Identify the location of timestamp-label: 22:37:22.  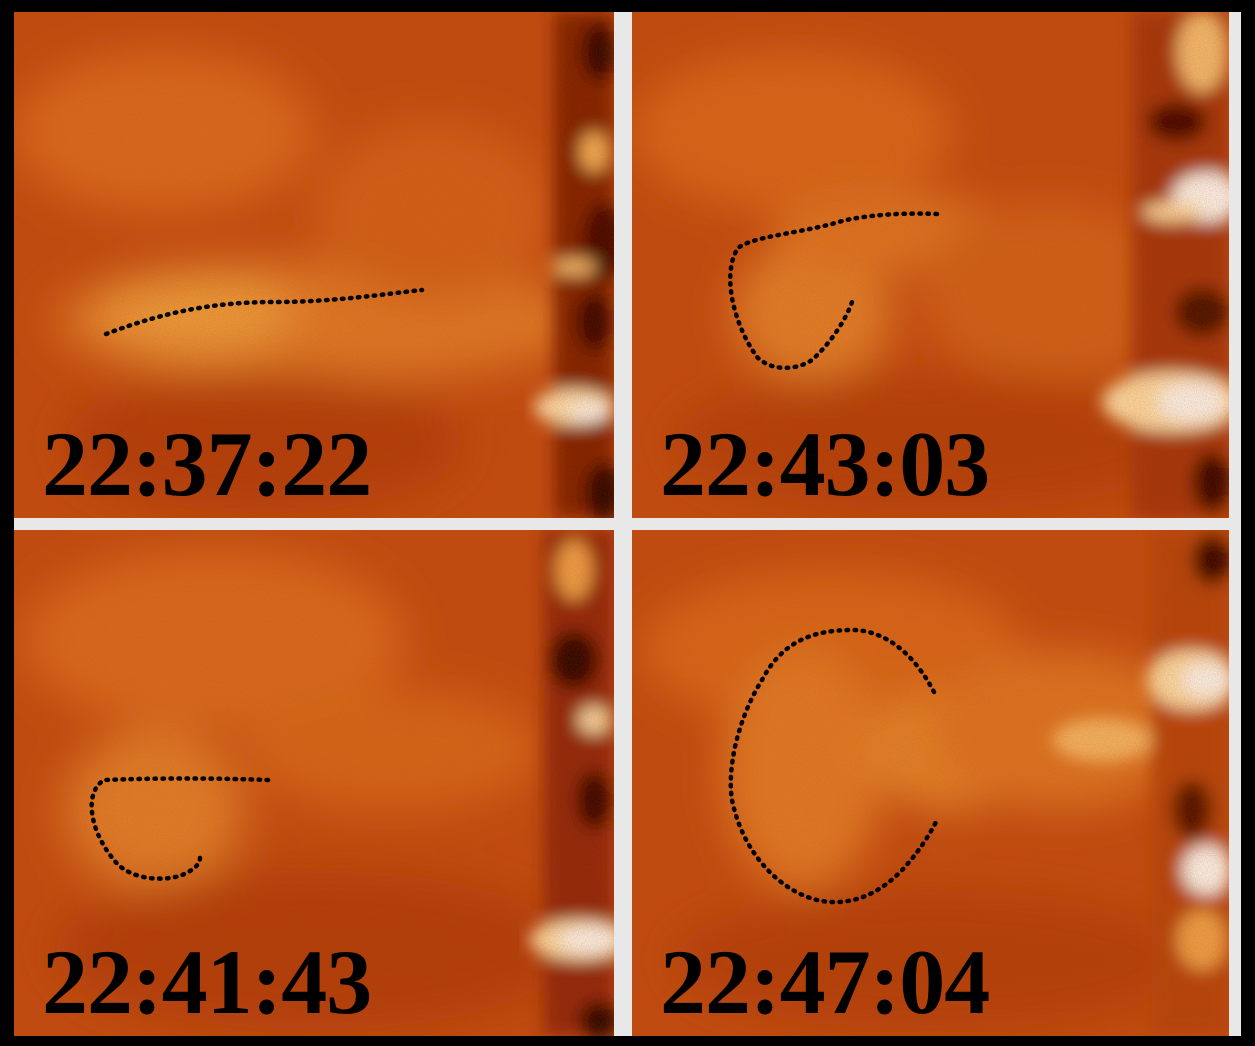
(207, 464).